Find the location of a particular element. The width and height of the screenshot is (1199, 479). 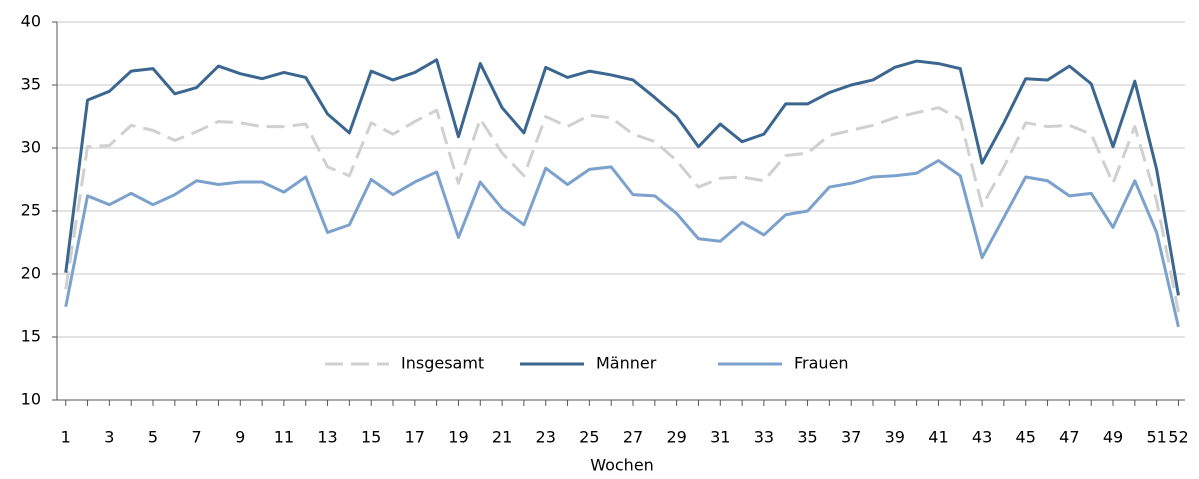

y-tick-label: 10 is located at coordinates (31, 399).